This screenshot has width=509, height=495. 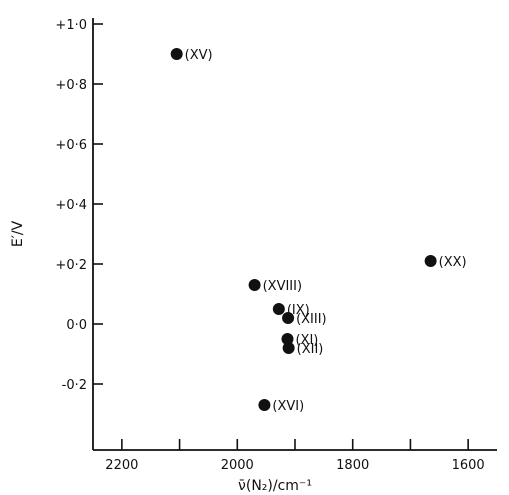 What do you see at coordinates (71, 25) in the screenshot?
I see `y-tick-label: +1·0` at bounding box center [71, 25].